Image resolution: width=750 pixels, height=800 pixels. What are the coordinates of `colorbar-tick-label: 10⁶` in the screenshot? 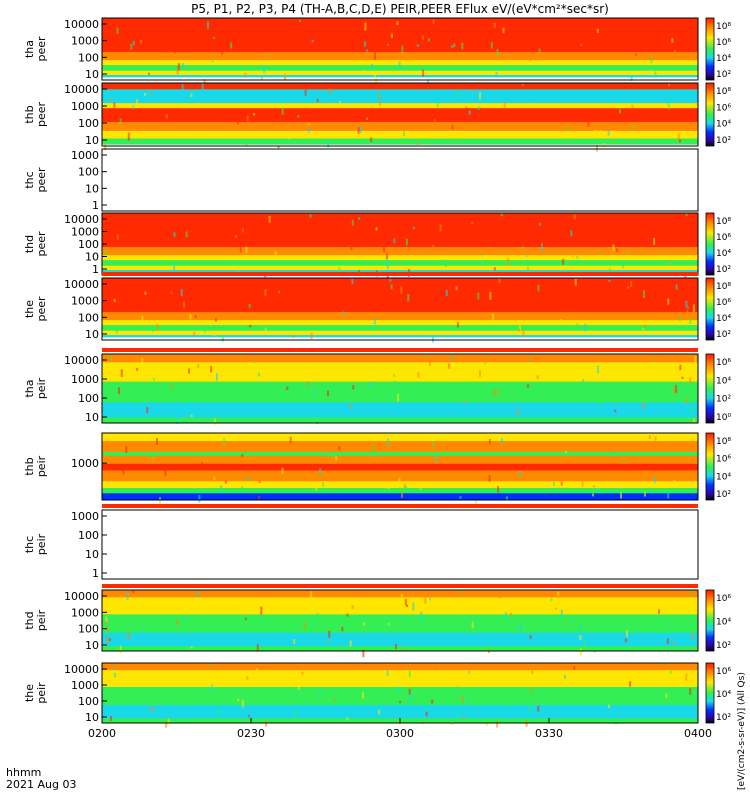 It's located at (723, 599).